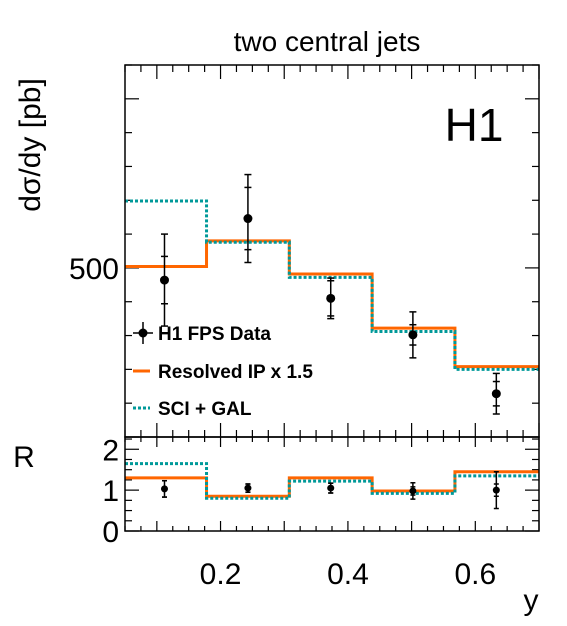 This screenshot has width=567, height=626. I want to click on ratio-x-tick-labels: 0.2 0.4 0.6, so click(348, 574).